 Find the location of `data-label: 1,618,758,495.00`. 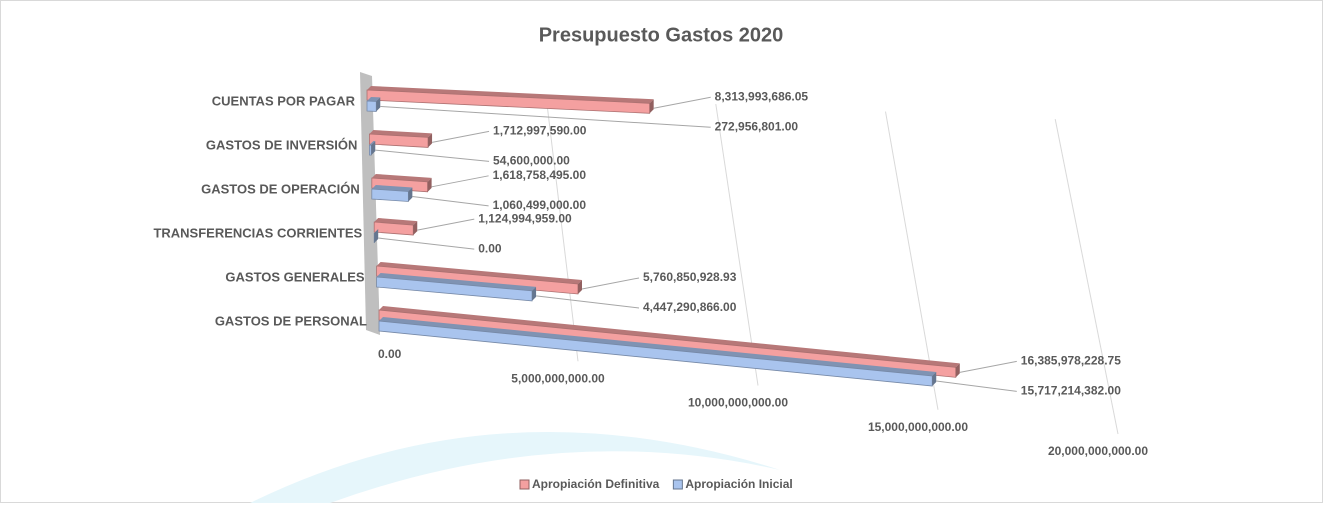

data-label: 1,618,758,495.00 is located at coordinates (540, 175).